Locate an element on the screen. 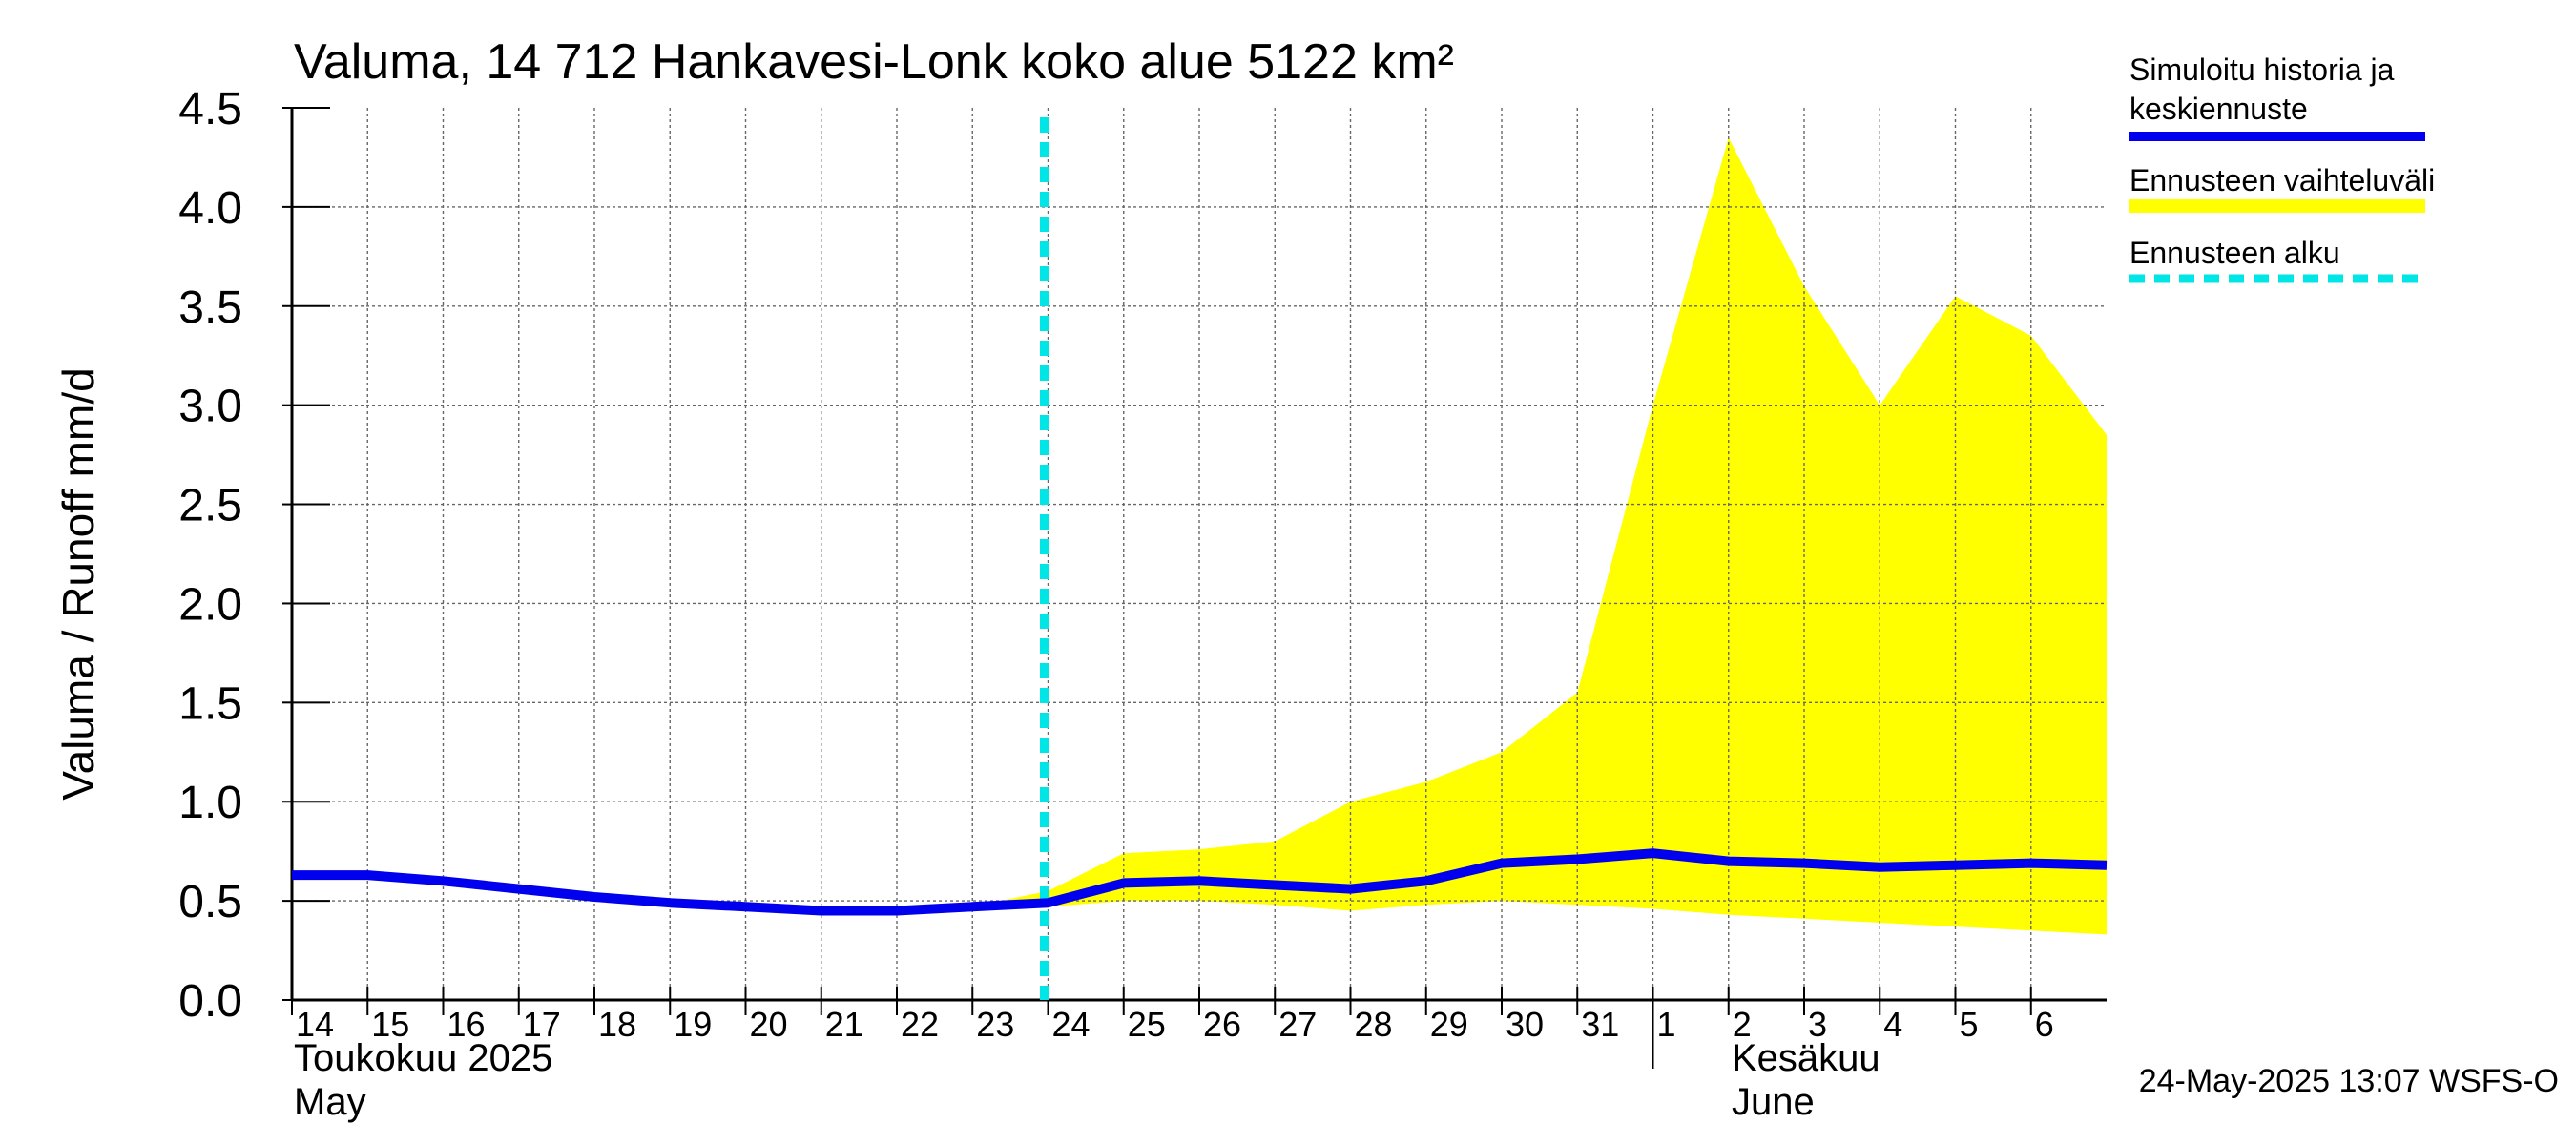  x-tick-label: 30 is located at coordinates (1525, 1025).